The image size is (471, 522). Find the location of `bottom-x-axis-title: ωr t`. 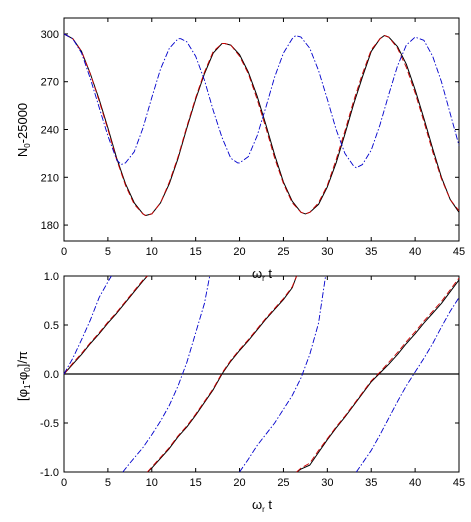

bottom-x-axis-title: ωr t is located at coordinates (262, 505).